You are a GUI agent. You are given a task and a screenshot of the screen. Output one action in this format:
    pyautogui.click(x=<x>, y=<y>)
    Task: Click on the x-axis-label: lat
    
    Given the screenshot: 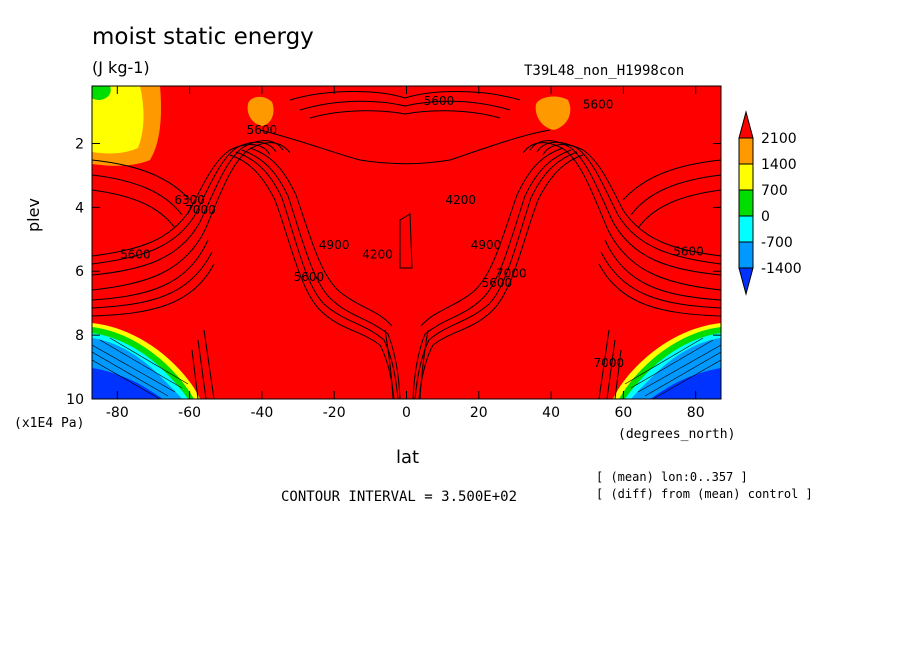 What is the action you would take?
    pyautogui.click(x=408, y=457)
    